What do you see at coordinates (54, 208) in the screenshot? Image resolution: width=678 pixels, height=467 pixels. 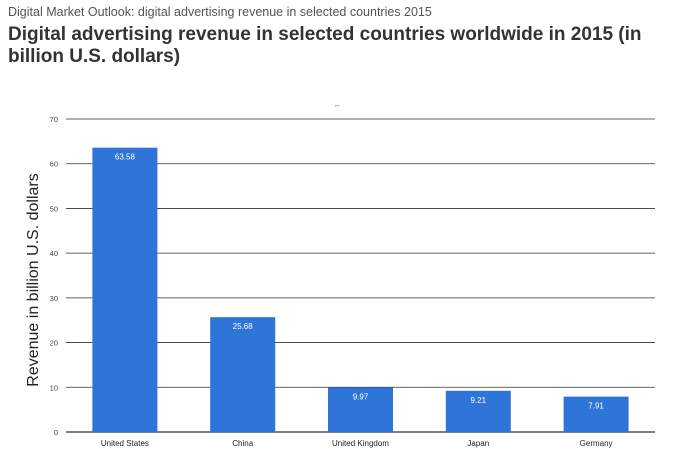 I see `y-tick-label: 50` at bounding box center [54, 208].